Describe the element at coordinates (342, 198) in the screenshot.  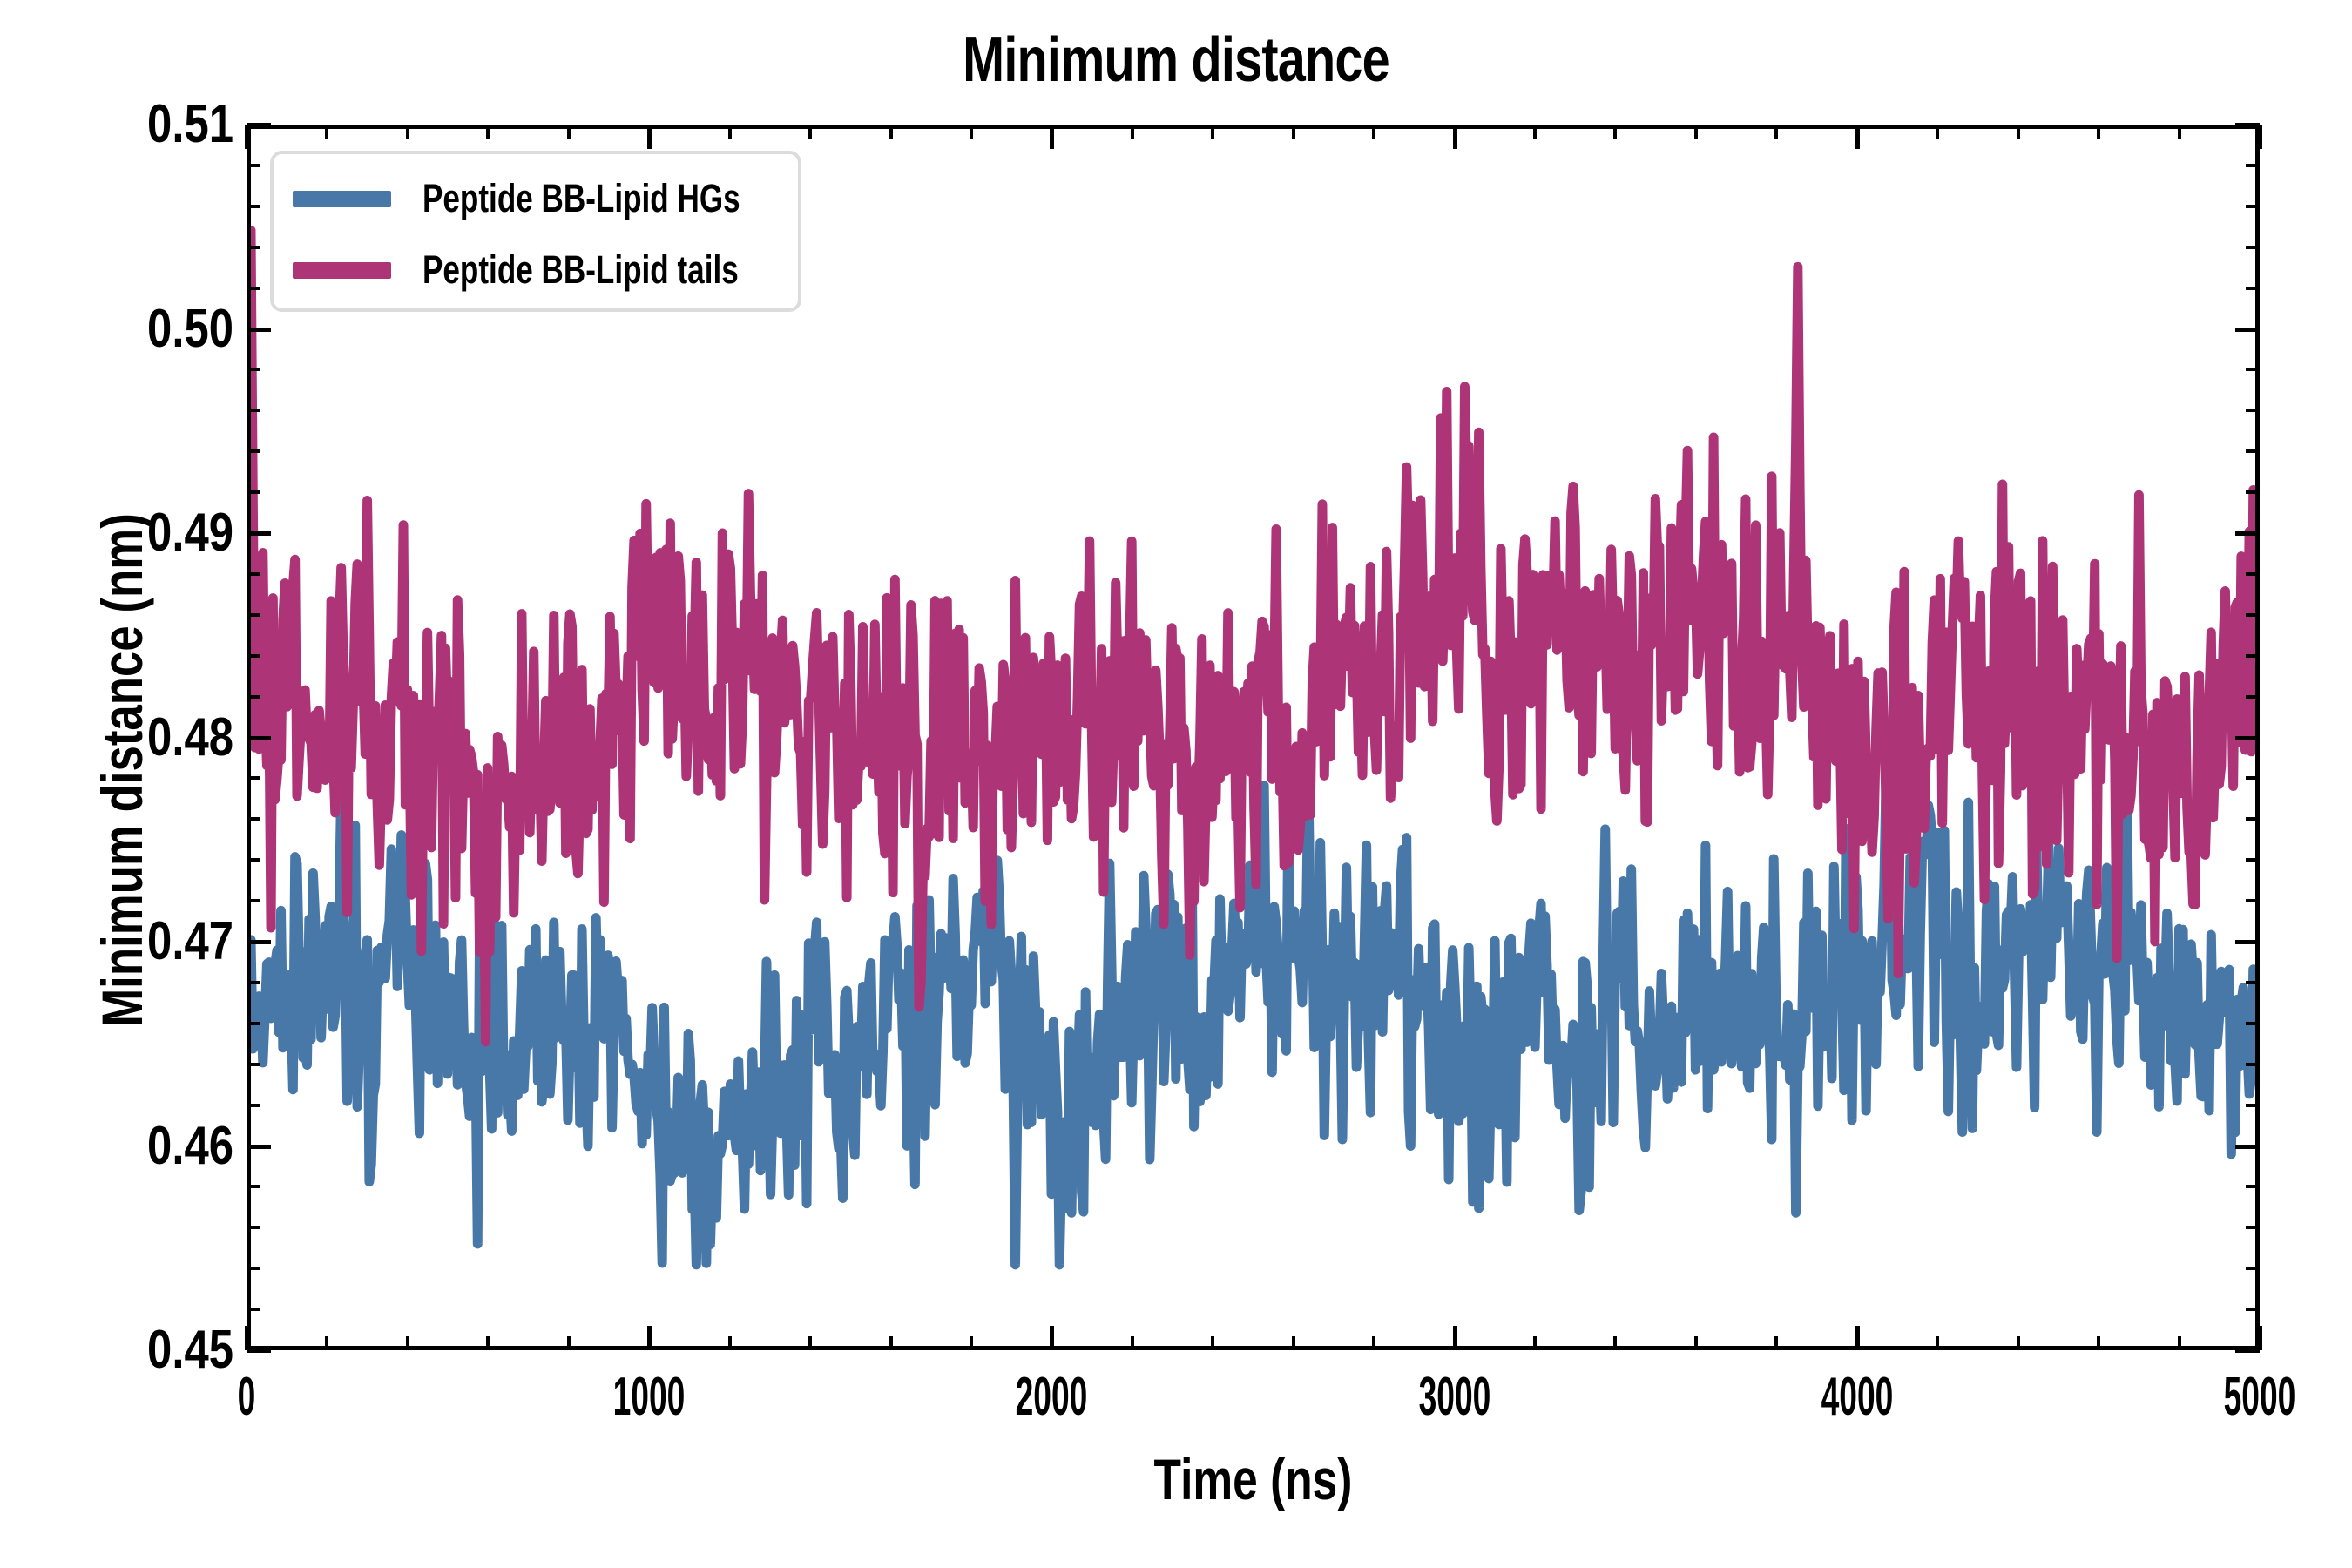
I see `legend-swatch-hgs` at that location.